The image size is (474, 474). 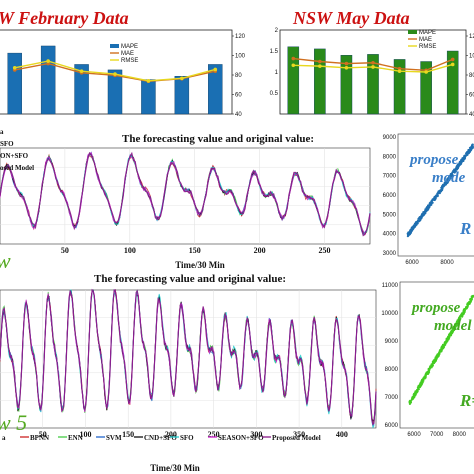 What do you see at coordinates (414, 435) in the screenshot?
I see `x-tick-label: 6000` at bounding box center [414, 435].